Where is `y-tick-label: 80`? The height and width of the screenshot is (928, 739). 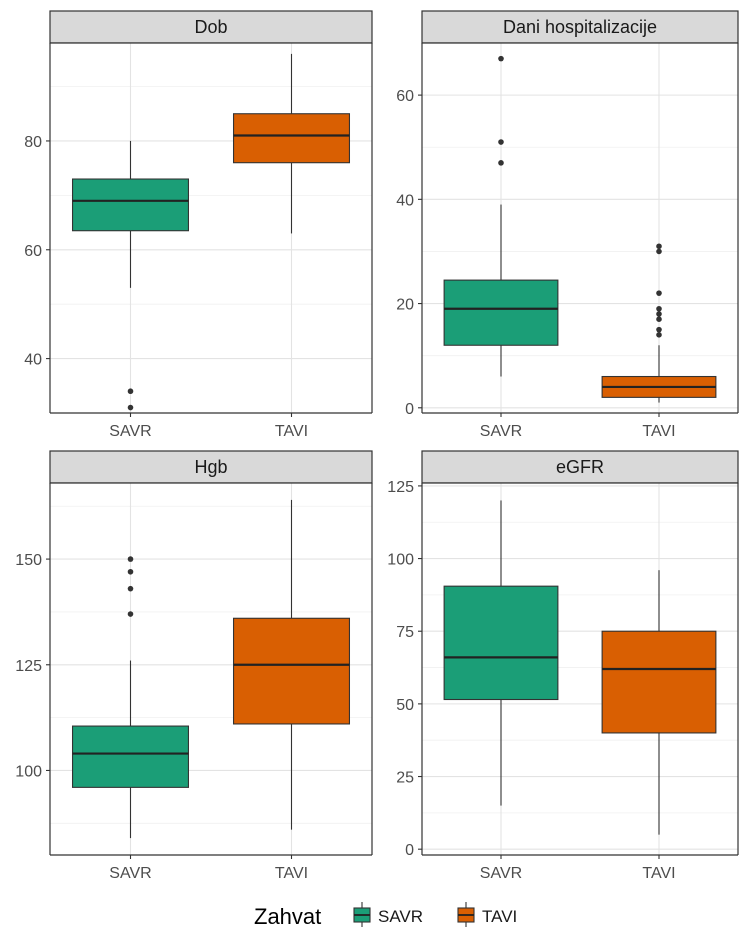 y-tick-label: 80 is located at coordinates (33, 142).